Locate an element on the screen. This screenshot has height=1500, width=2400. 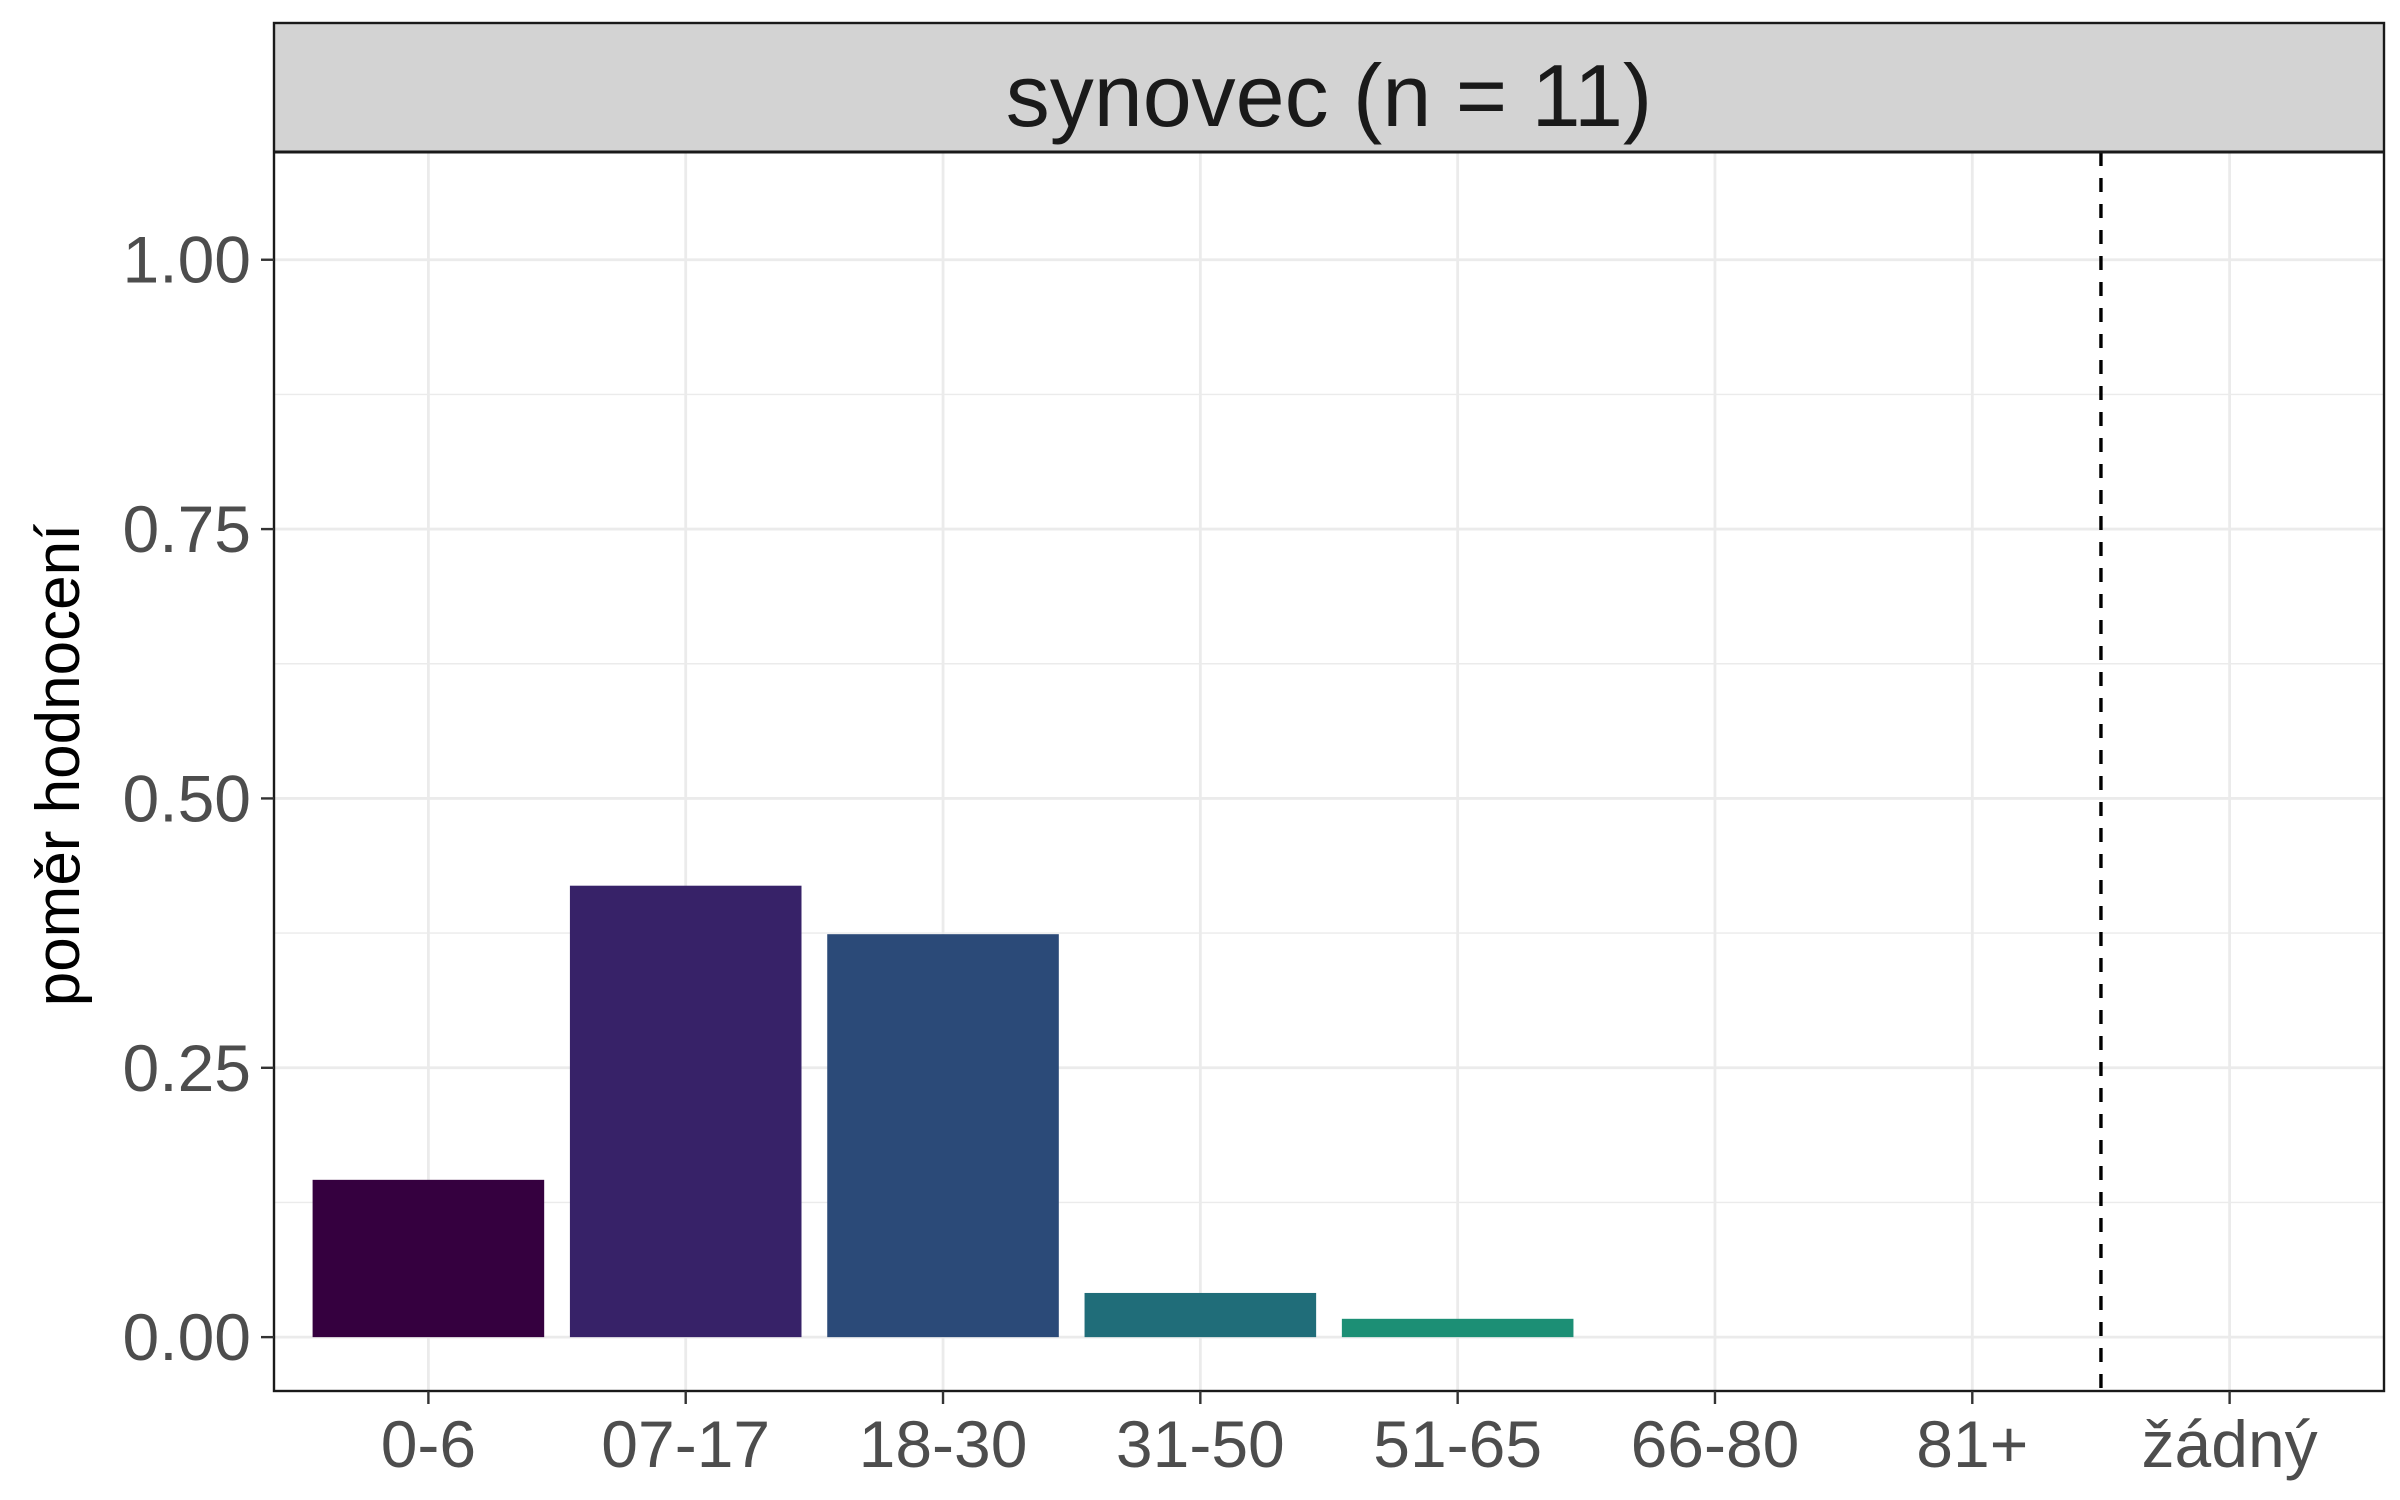
y-tick-label: 0.25 is located at coordinates (187, 1068).